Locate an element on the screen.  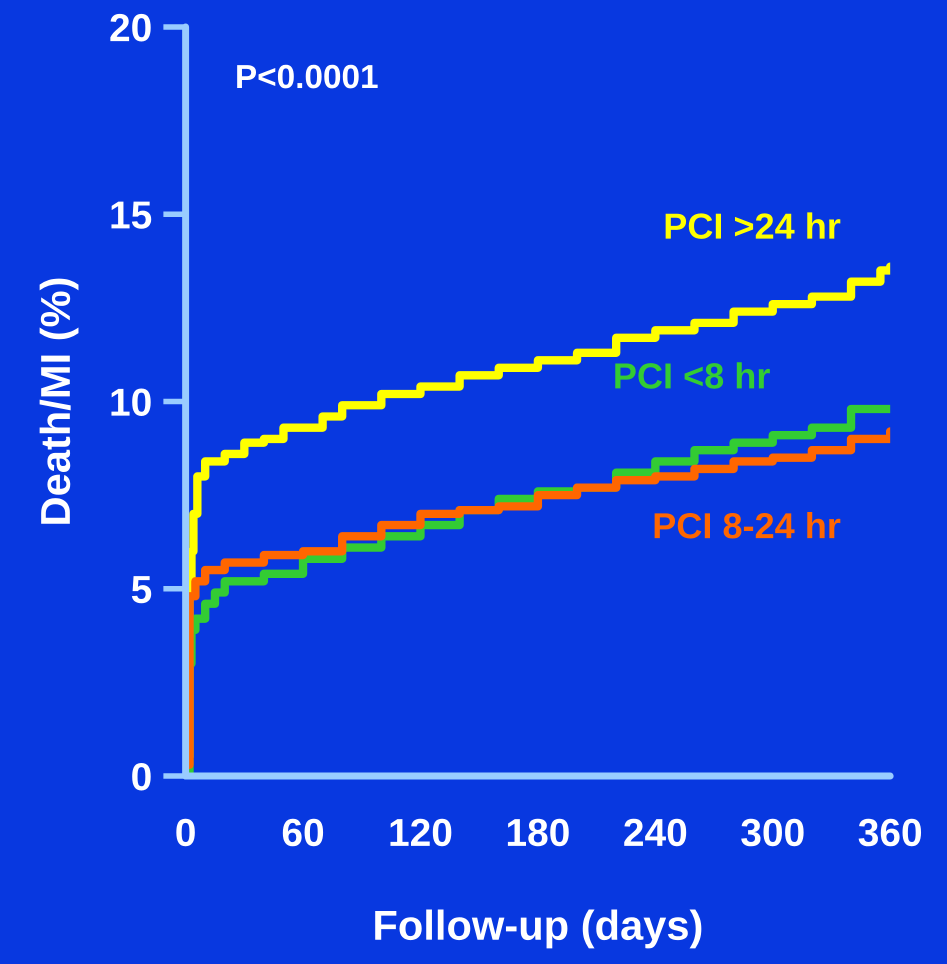
x-tick-label: 120 is located at coordinates (421, 832).